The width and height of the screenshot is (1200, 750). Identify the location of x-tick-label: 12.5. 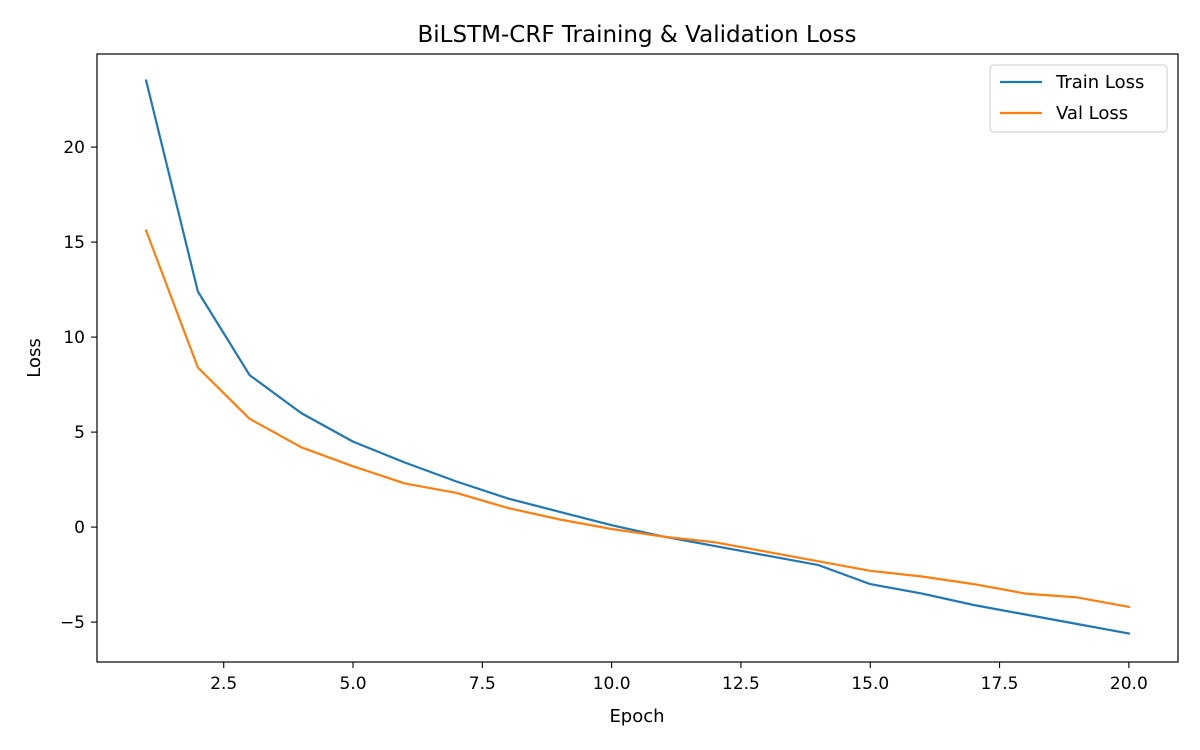
(741, 684).